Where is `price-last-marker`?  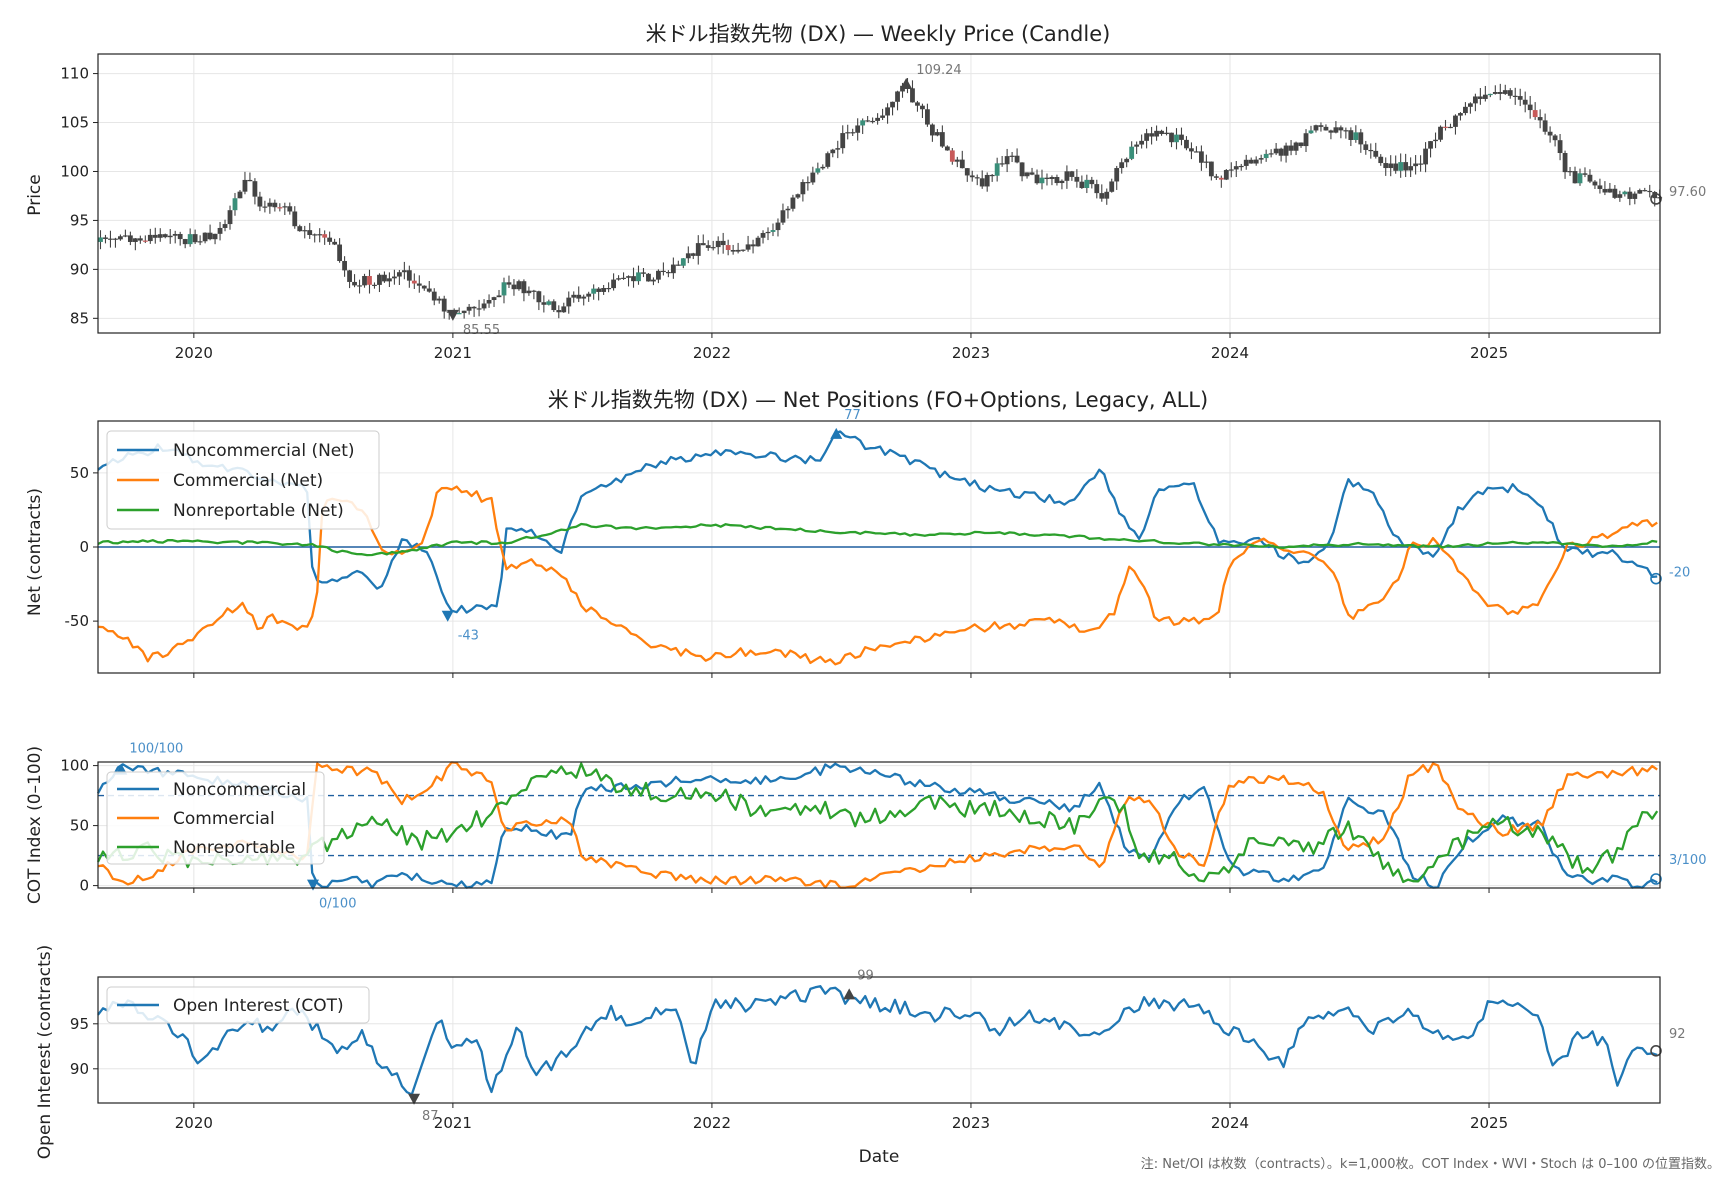
price-last-marker is located at coordinates (1656, 199).